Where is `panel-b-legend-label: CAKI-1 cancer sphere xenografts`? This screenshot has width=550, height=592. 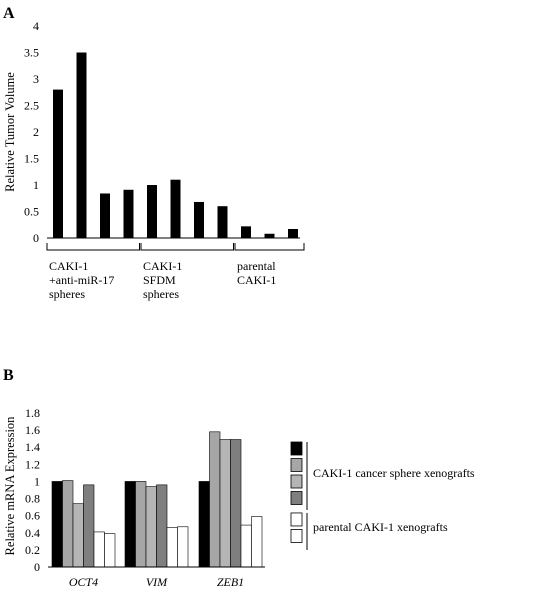 panel-b-legend-label: CAKI-1 cancer sphere xenografts is located at coordinates (394, 473).